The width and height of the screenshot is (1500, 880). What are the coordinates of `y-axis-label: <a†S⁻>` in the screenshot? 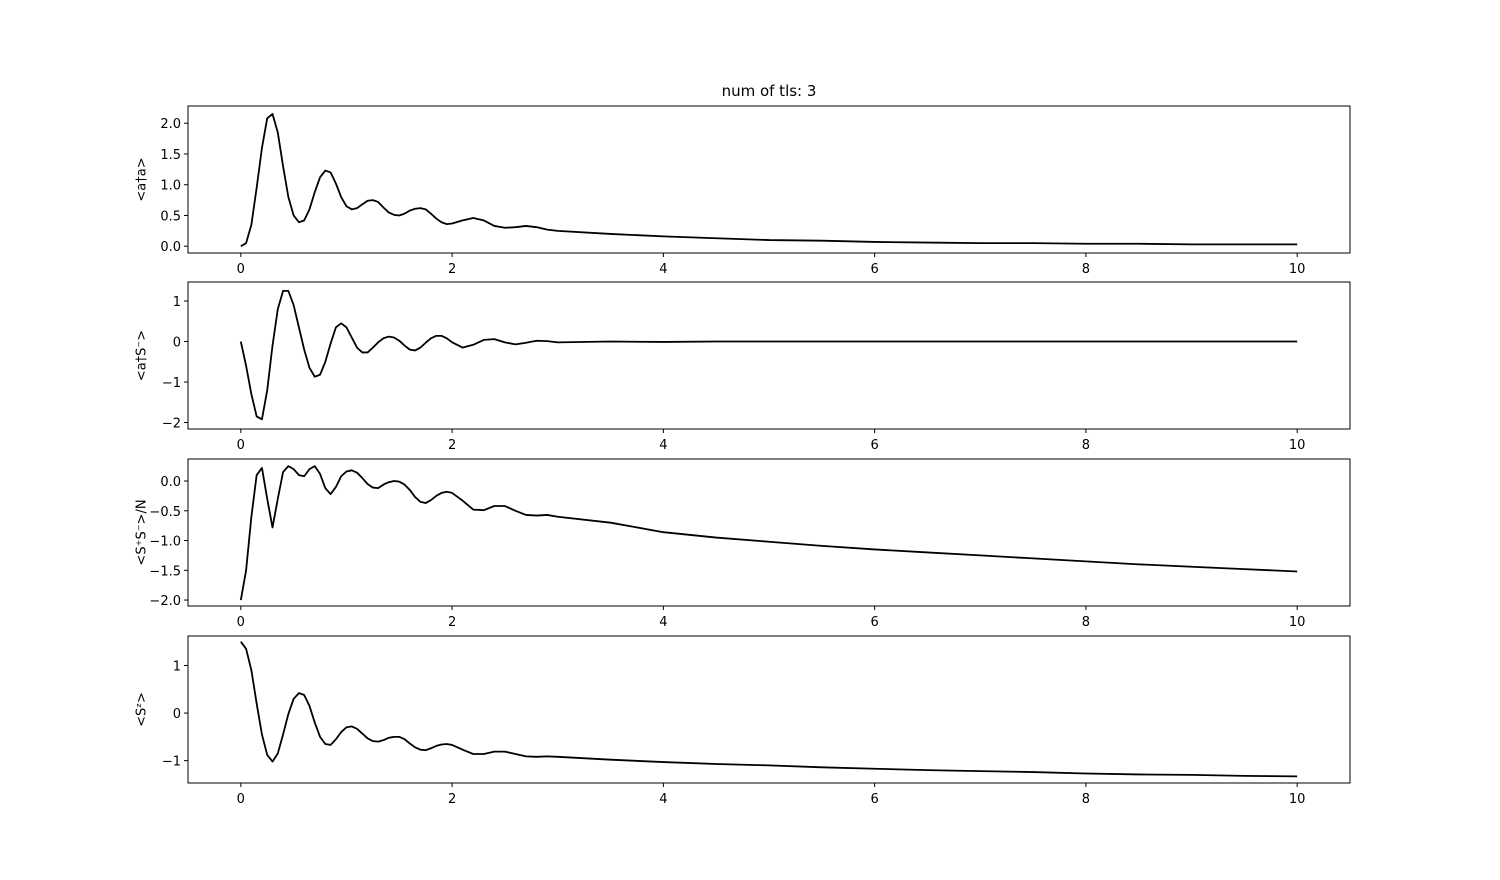 It's located at (142, 355).